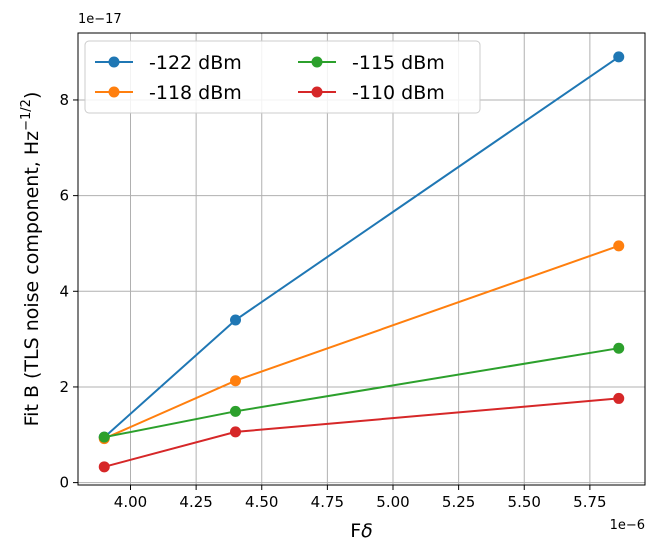 The height and width of the screenshot is (558, 664). I want to click on y-tick-label: 0, so click(64, 483).